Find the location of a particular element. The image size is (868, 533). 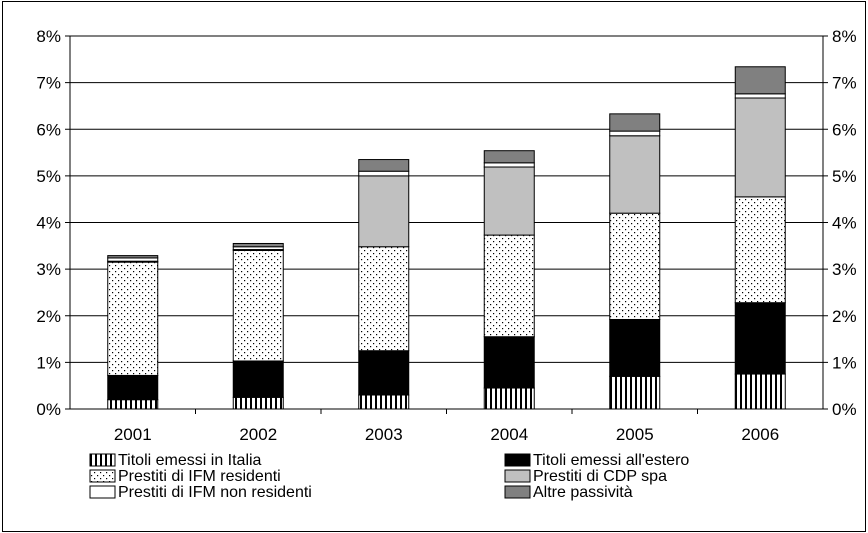

y-tick-label-left: 3% is located at coordinates (48, 269).